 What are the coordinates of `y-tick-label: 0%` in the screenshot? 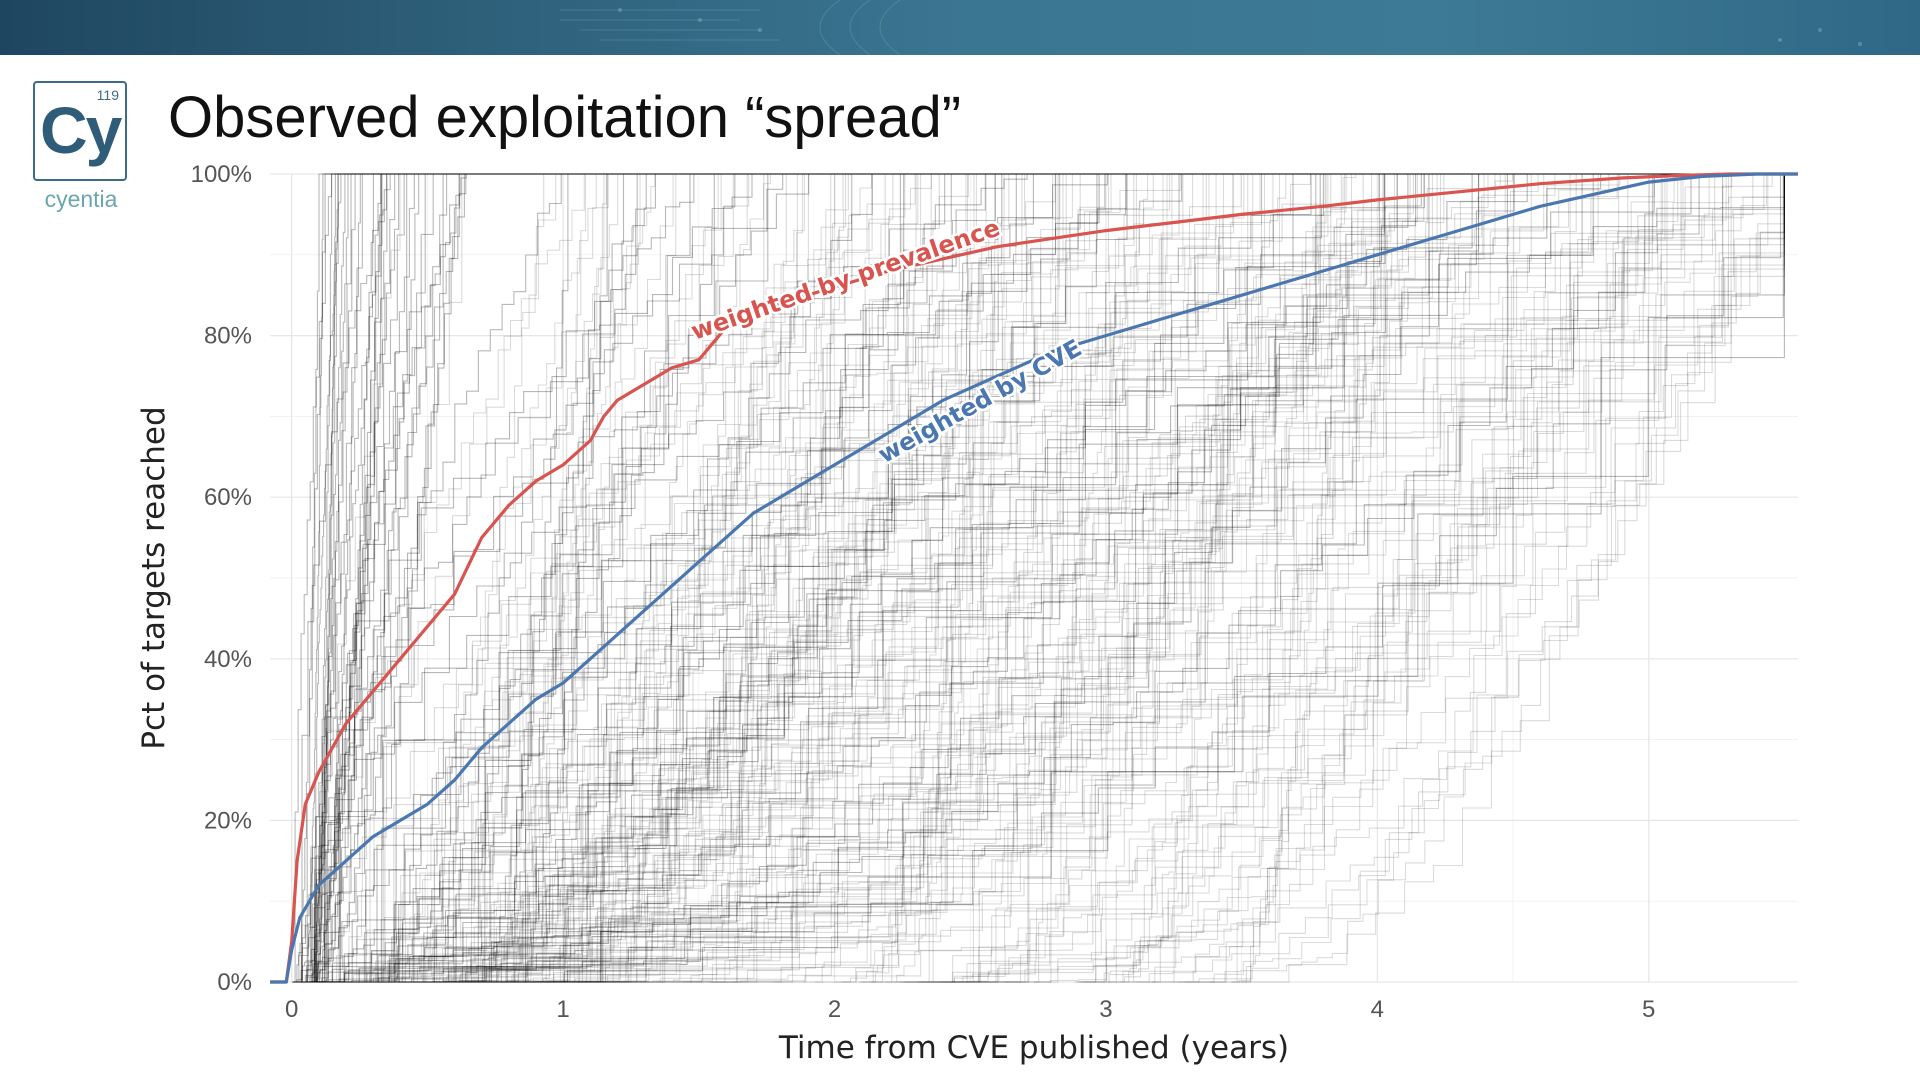 It's located at (234, 982).